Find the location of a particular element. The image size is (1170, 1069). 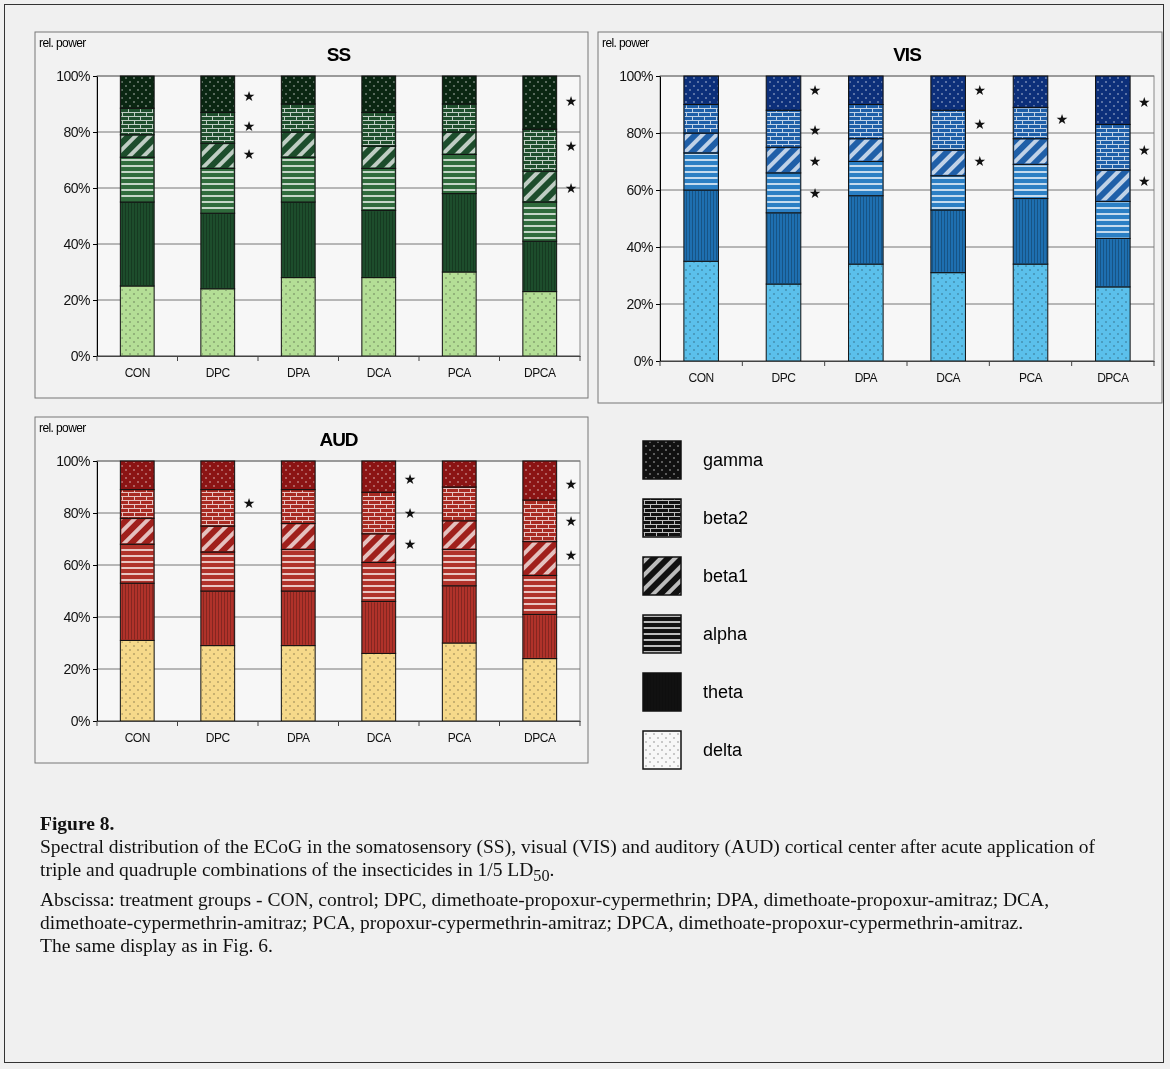

text: theta is located at coordinates (724, 692).